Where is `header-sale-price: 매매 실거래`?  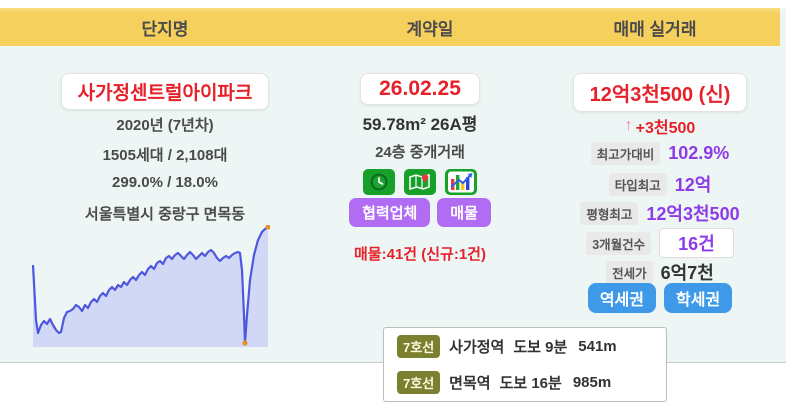
header-sale-price: 매매 실거래 is located at coordinates (655, 29).